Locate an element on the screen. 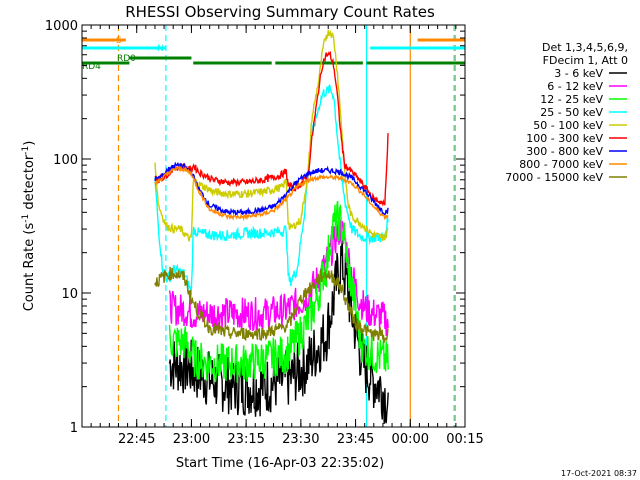  legend-header-1: FDecim 1, Att 0 is located at coordinates (585, 60).